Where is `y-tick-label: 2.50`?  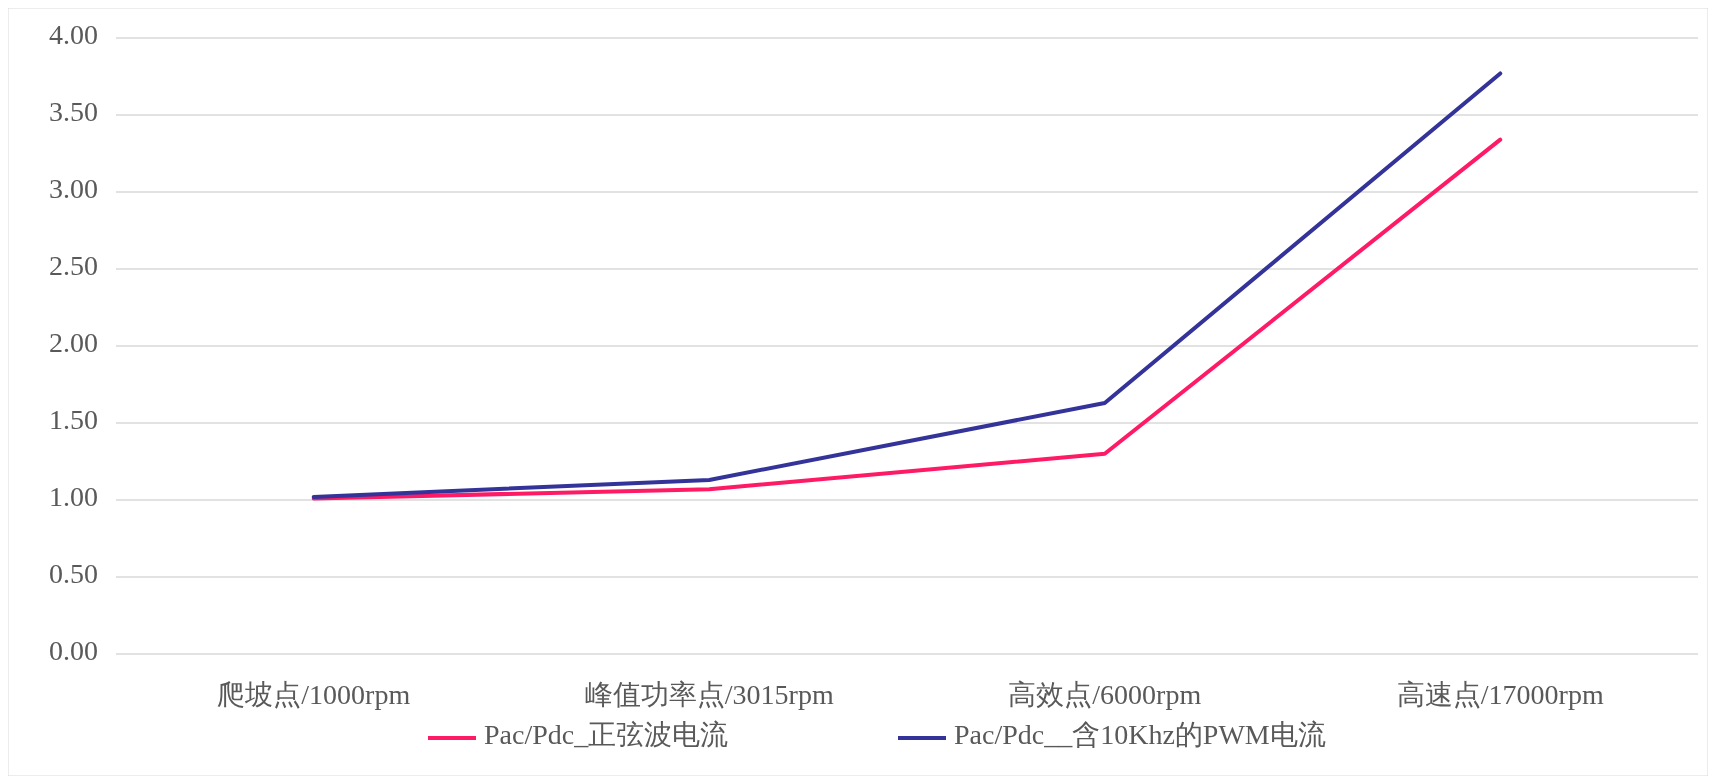
y-tick-label: 2.50 is located at coordinates (73, 266).